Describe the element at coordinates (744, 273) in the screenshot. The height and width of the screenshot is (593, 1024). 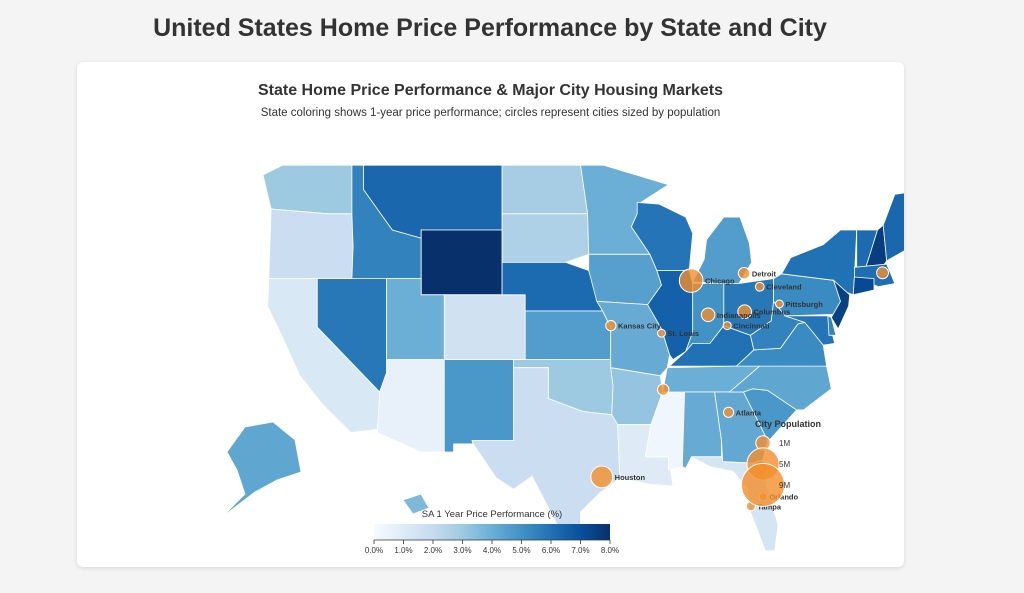
I see `city-bubble-detroit` at that location.